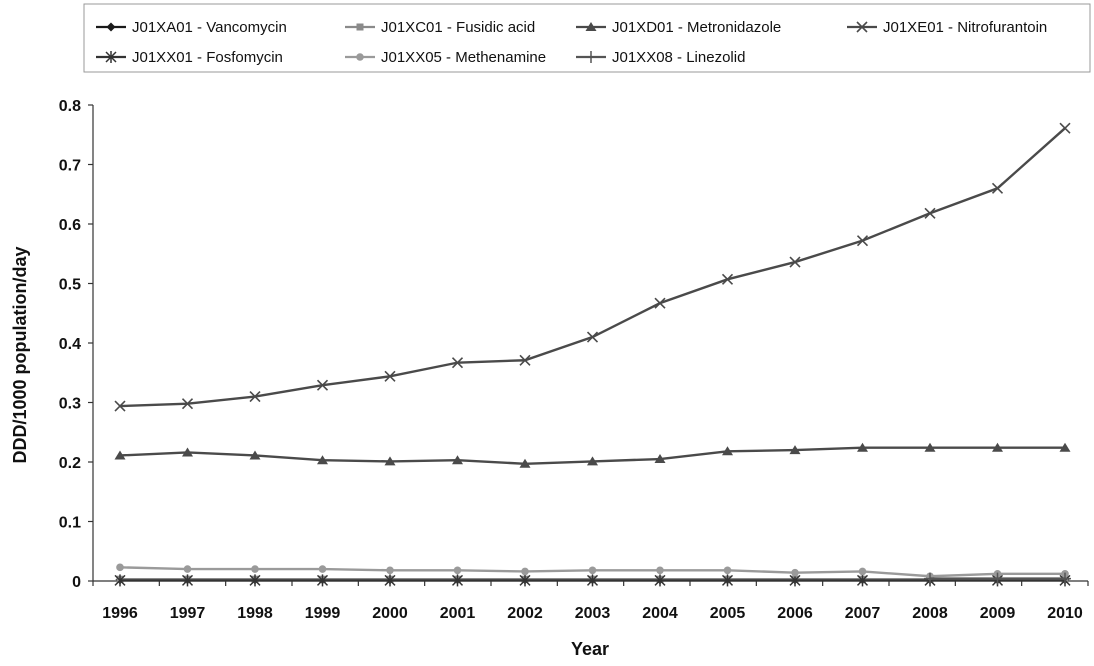 The height and width of the screenshot is (666, 1094). I want to click on x-axis-title: Year, so click(590, 649).